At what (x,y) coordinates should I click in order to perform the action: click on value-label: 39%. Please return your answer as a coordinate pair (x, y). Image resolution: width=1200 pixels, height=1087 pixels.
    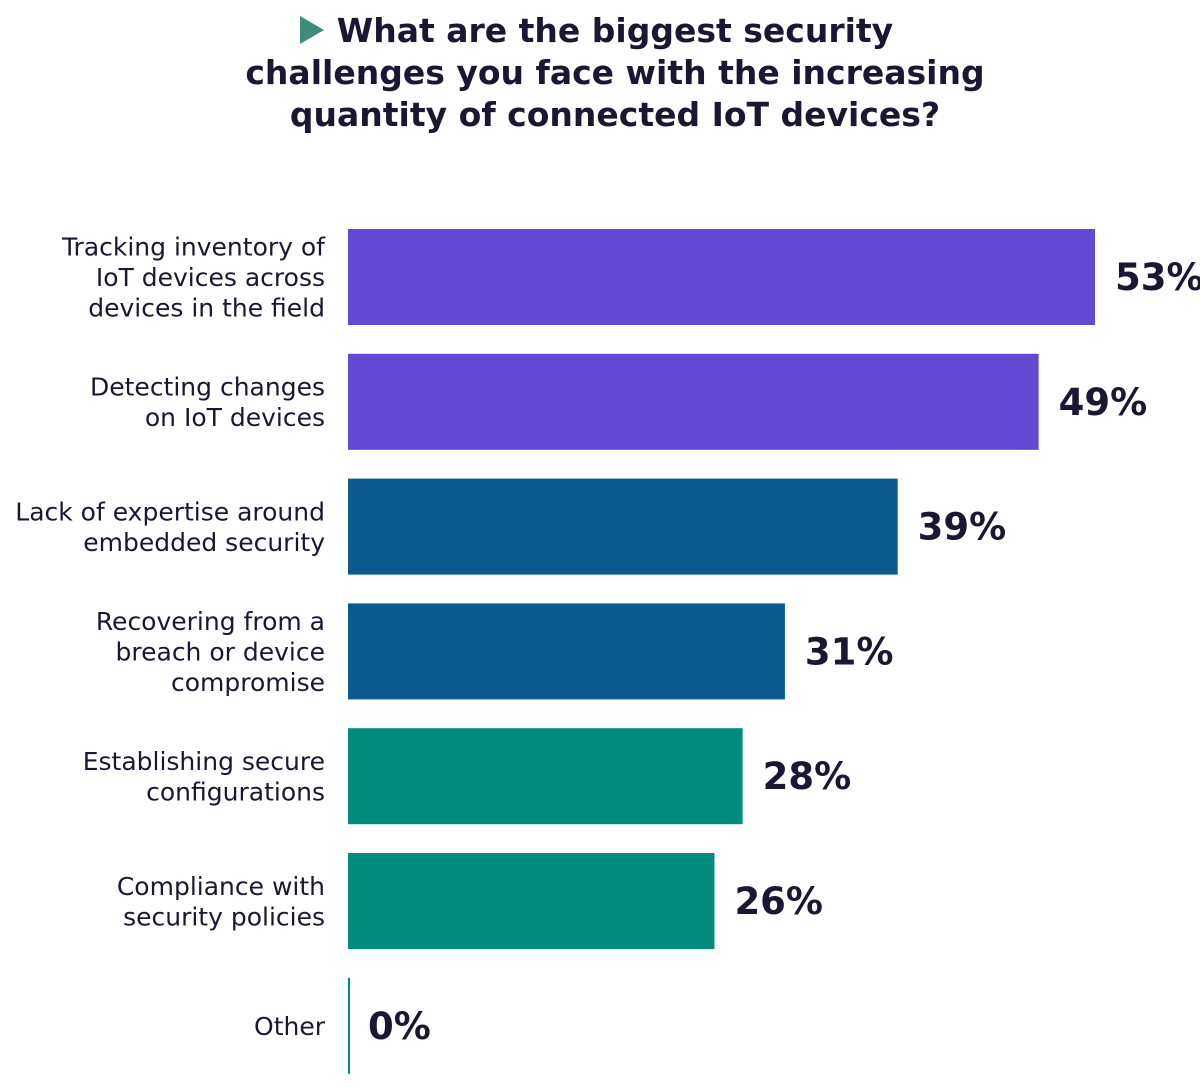
    Looking at the image, I should click on (962, 527).